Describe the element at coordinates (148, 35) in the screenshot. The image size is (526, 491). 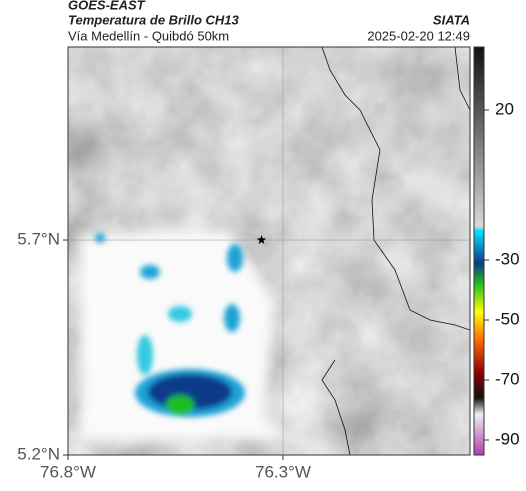
I see `region: Vía Medellín - Quibdó 50km` at that location.